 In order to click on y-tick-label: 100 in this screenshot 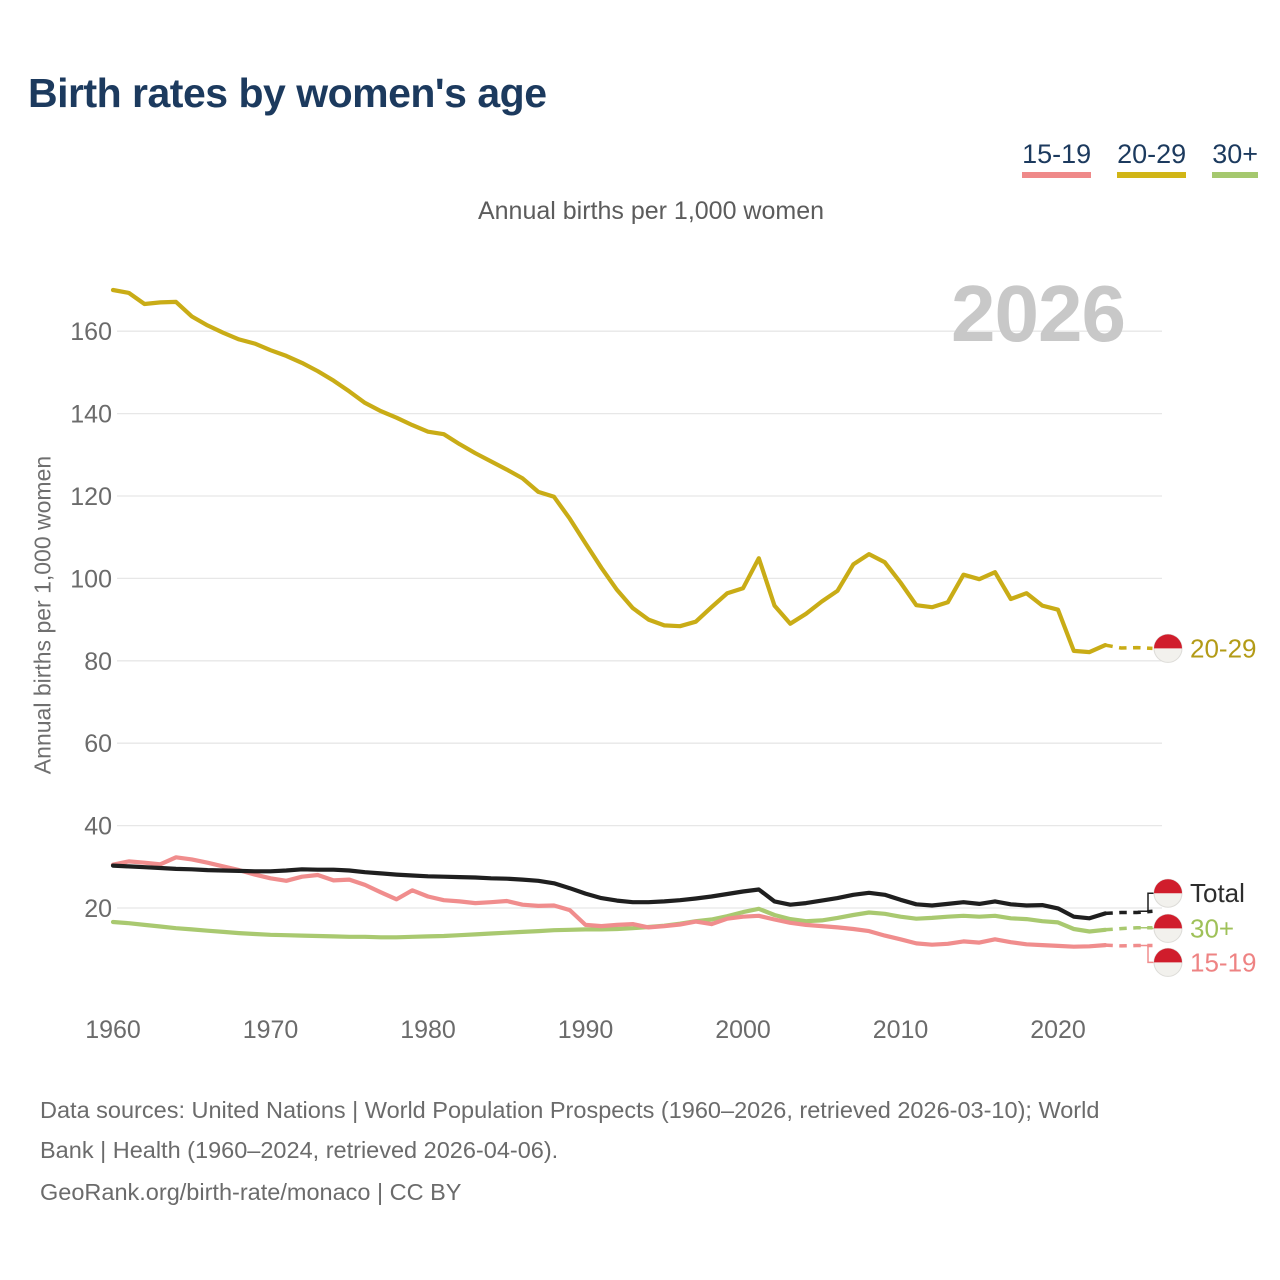, I will do `click(91, 579)`.